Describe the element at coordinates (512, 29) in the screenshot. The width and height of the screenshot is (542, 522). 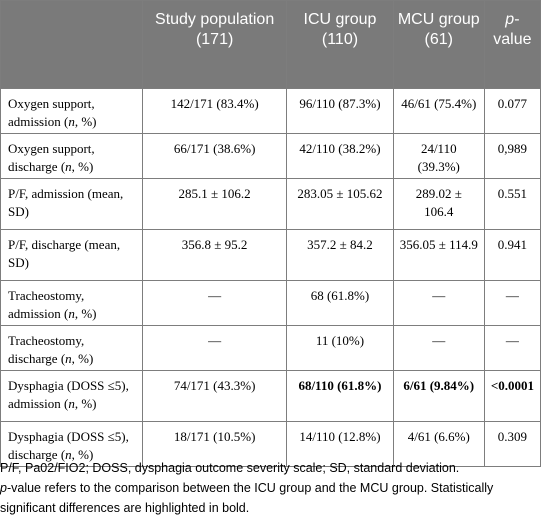
I see `header-p-rest: - value` at that location.